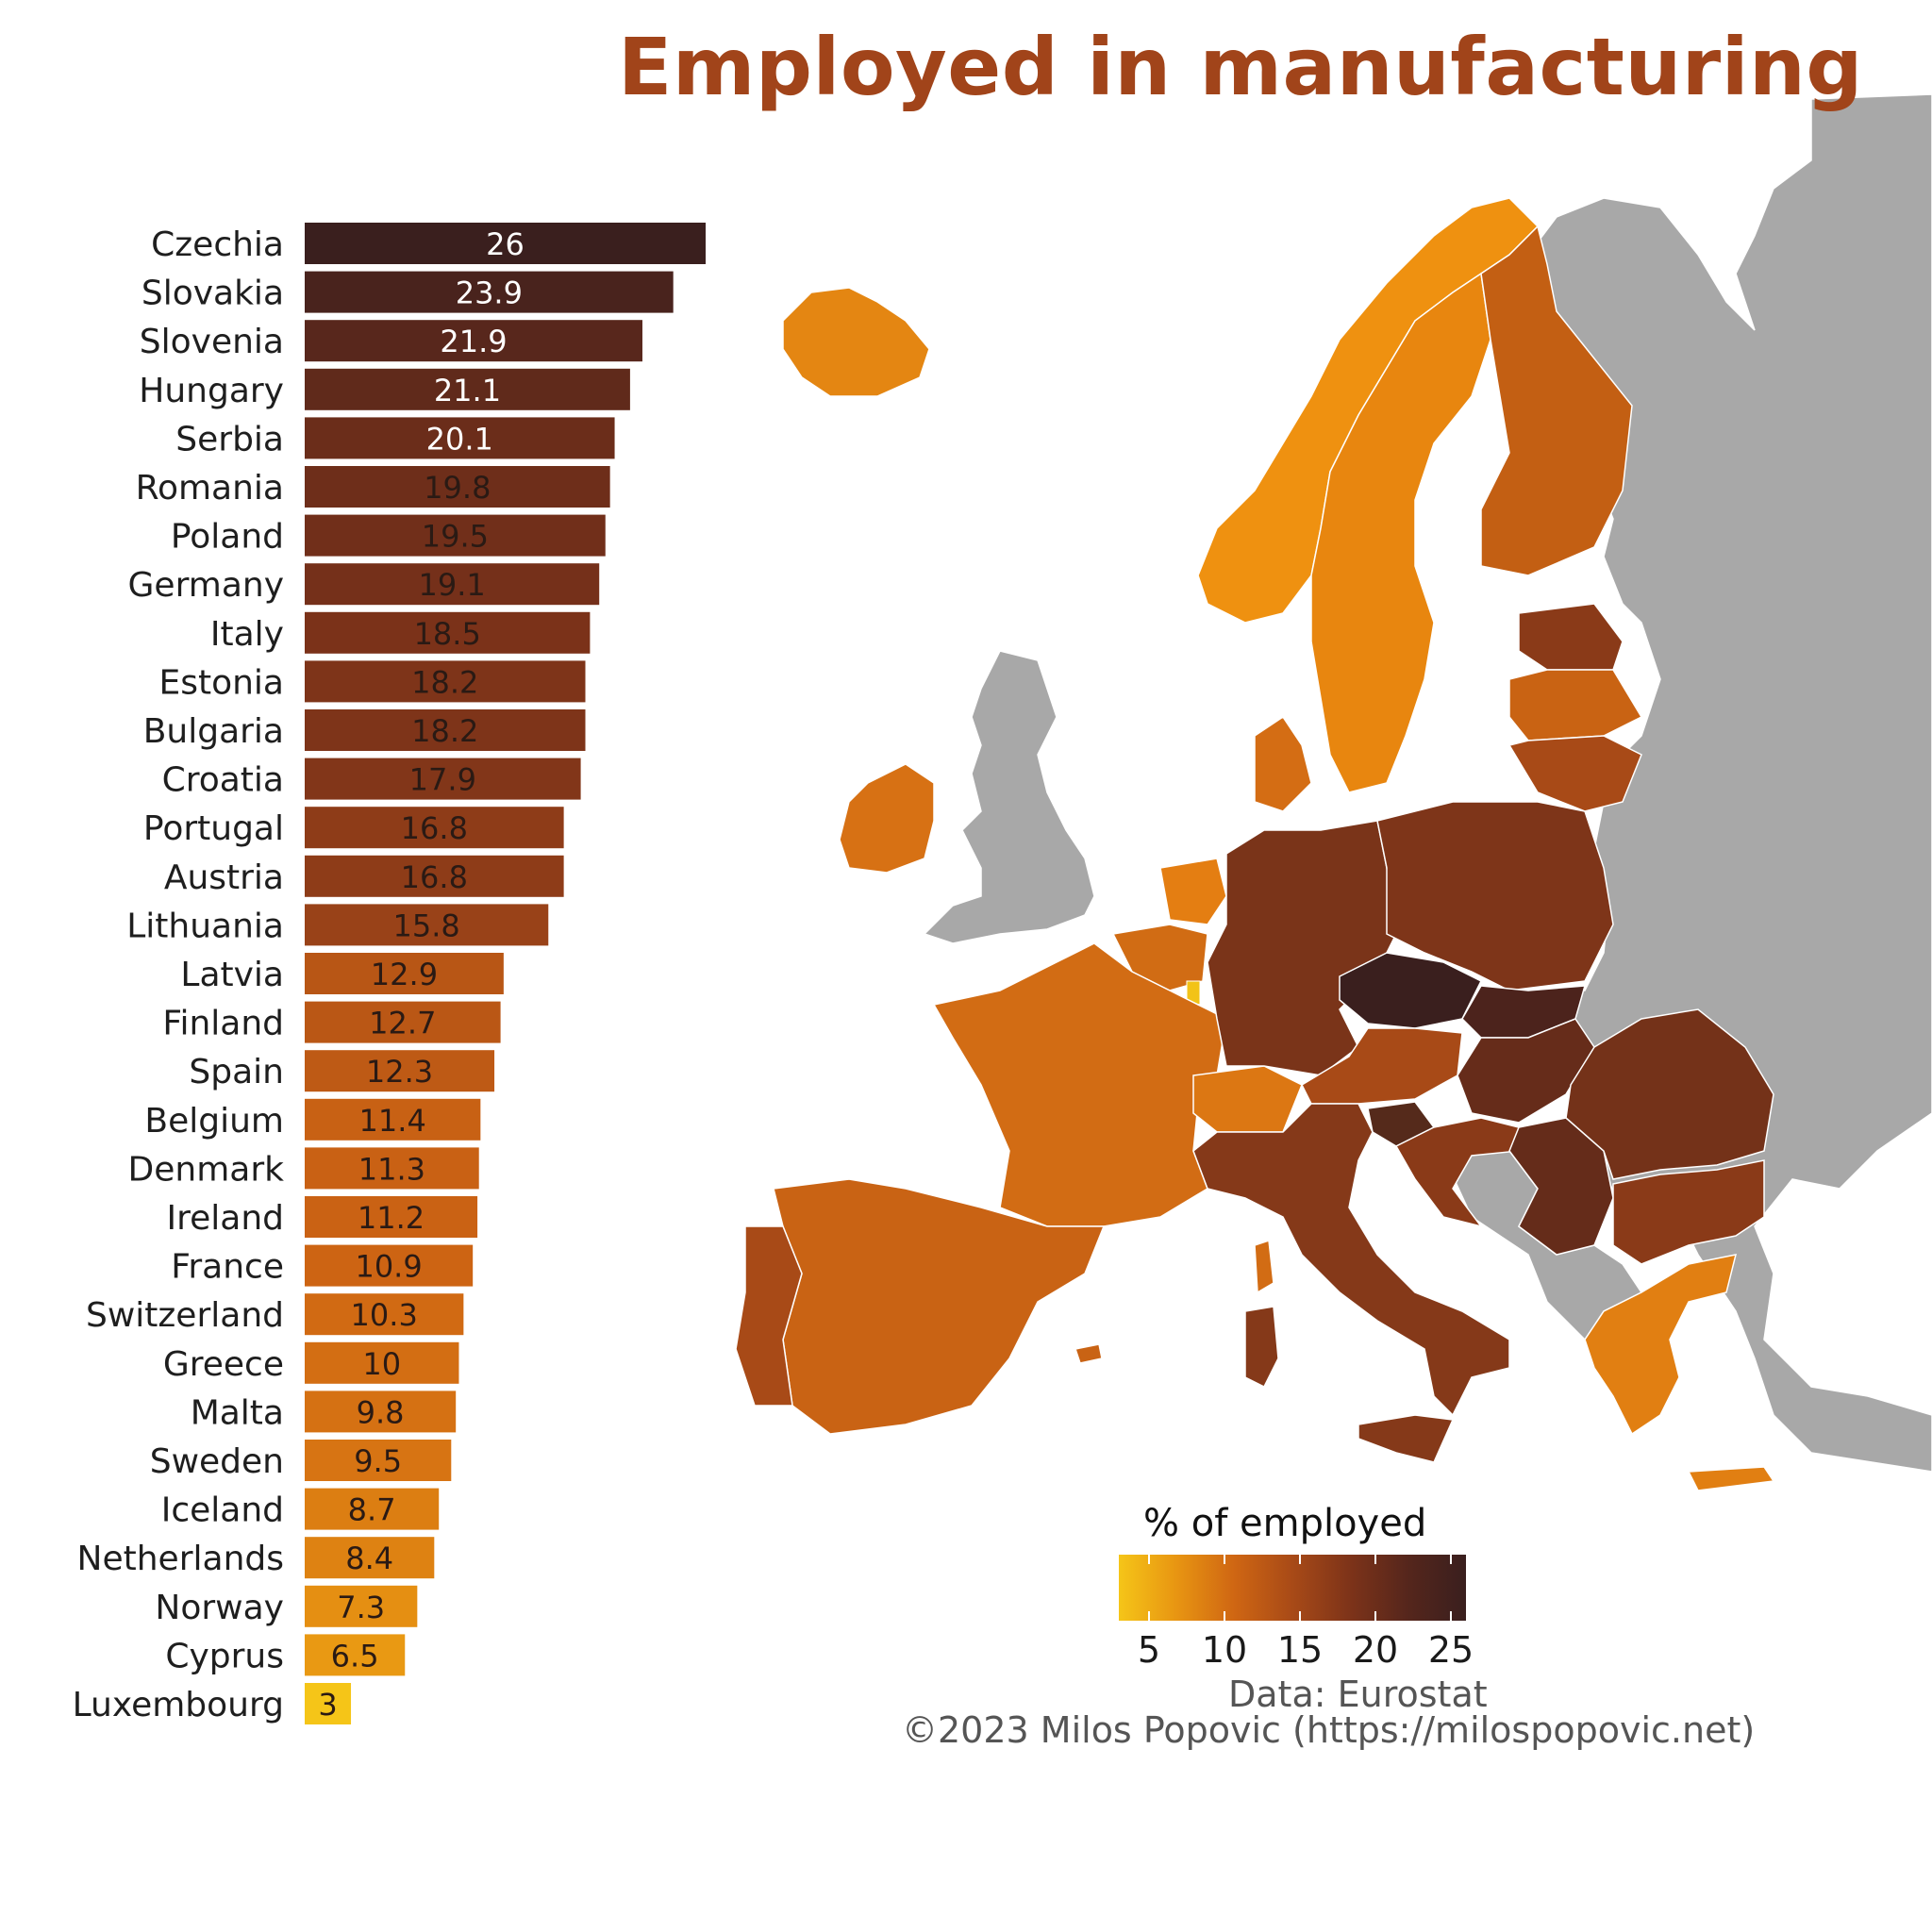 The width and height of the screenshot is (1932, 1932). What do you see at coordinates (490, 292) in the screenshot?
I see `bar-slovakia` at bounding box center [490, 292].